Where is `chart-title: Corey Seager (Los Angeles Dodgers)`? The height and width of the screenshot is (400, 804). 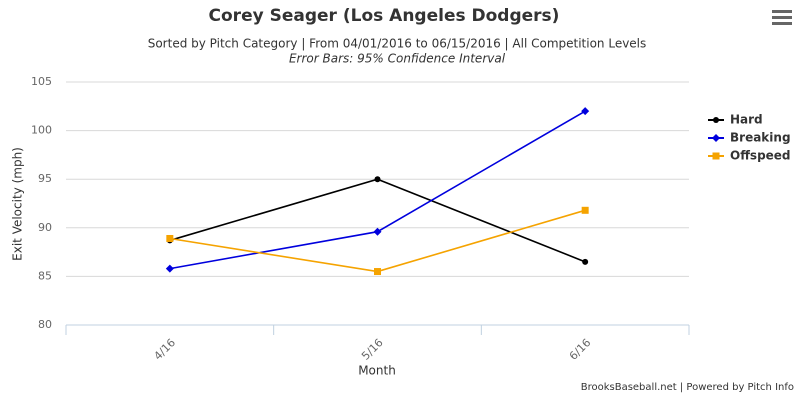
chart-title: Corey Seager (Los Angeles Dodgers) is located at coordinates (384, 16).